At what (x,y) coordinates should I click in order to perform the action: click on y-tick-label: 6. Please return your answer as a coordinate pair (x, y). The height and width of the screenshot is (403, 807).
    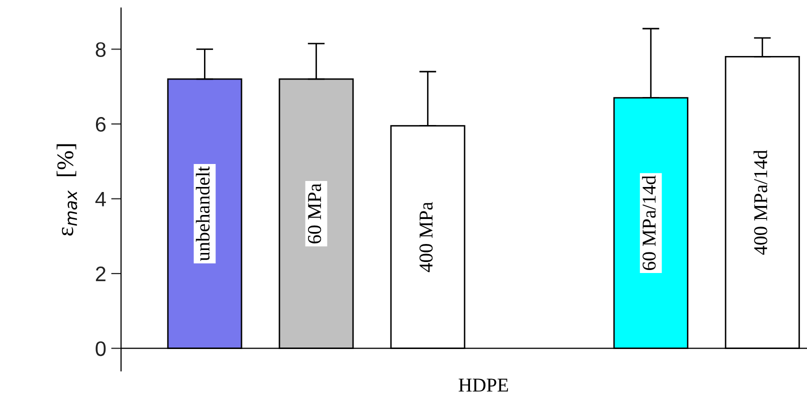
    Looking at the image, I should click on (101, 124).